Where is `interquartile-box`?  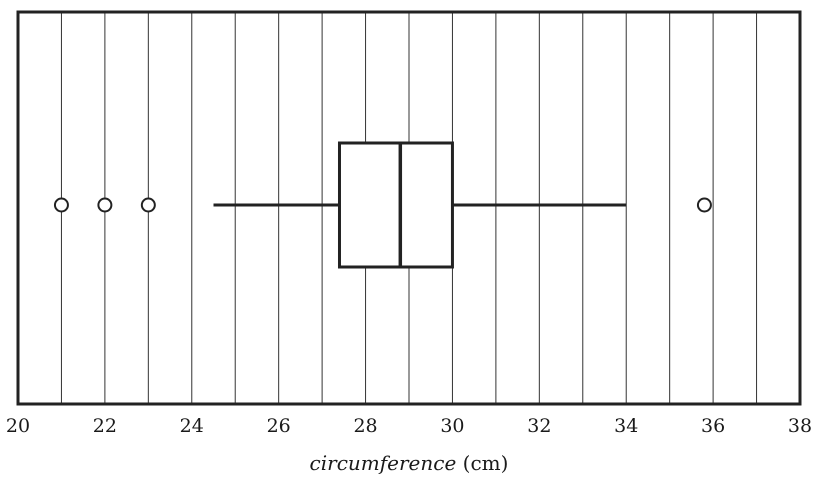 interquartile-box is located at coordinates (395, 205).